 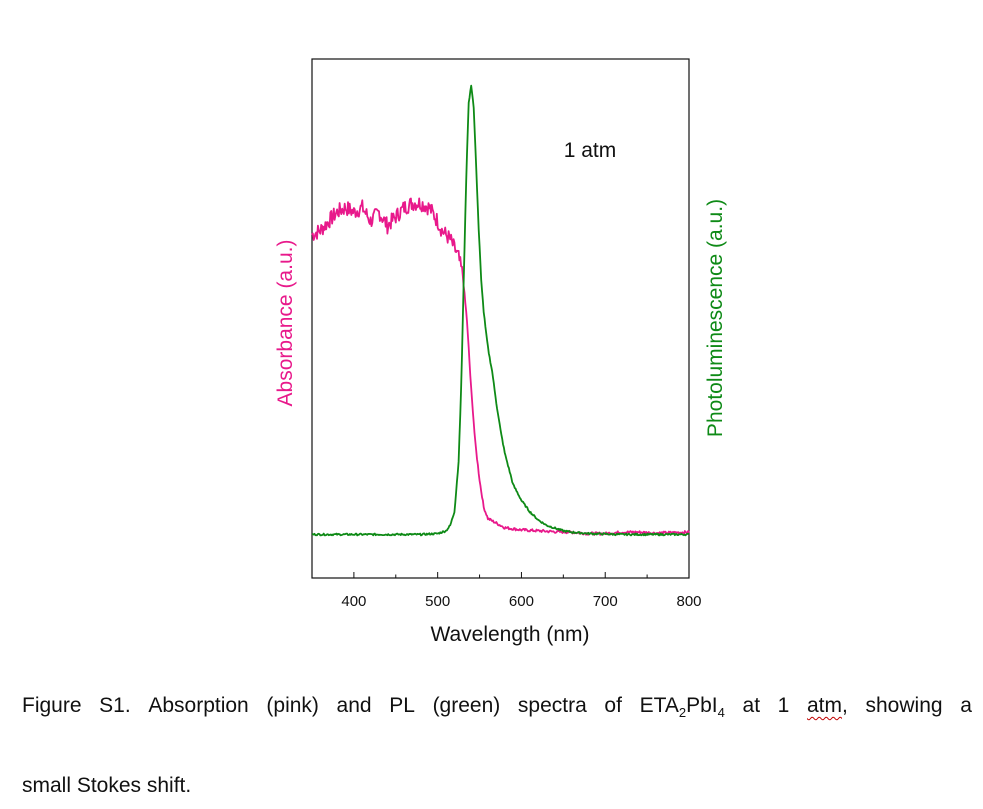 What do you see at coordinates (107, 785) in the screenshot?
I see `caption-line-2: small Stokes shift.` at bounding box center [107, 785].